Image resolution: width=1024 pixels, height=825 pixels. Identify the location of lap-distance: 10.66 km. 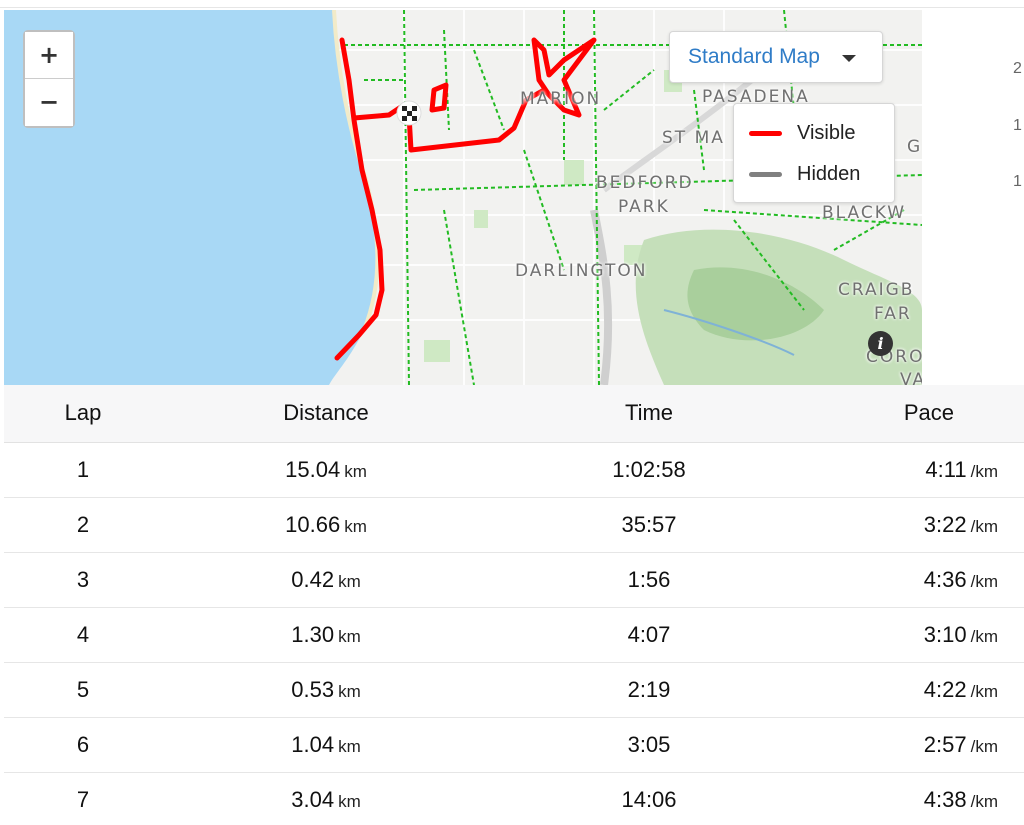
(326, 525).